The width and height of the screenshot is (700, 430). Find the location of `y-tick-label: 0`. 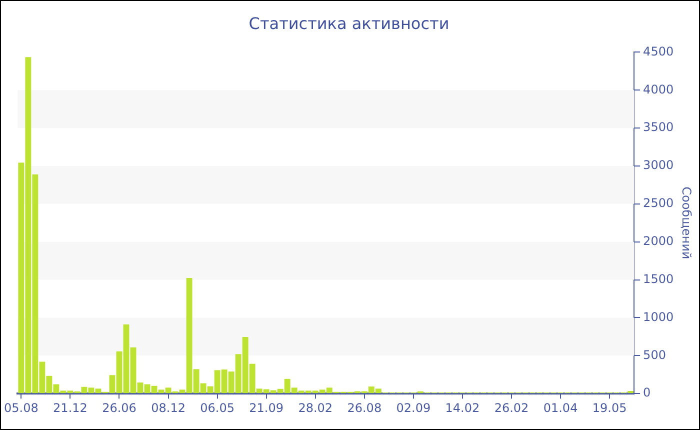

y-tick-label: 0 is located at coordinates (647, 393).